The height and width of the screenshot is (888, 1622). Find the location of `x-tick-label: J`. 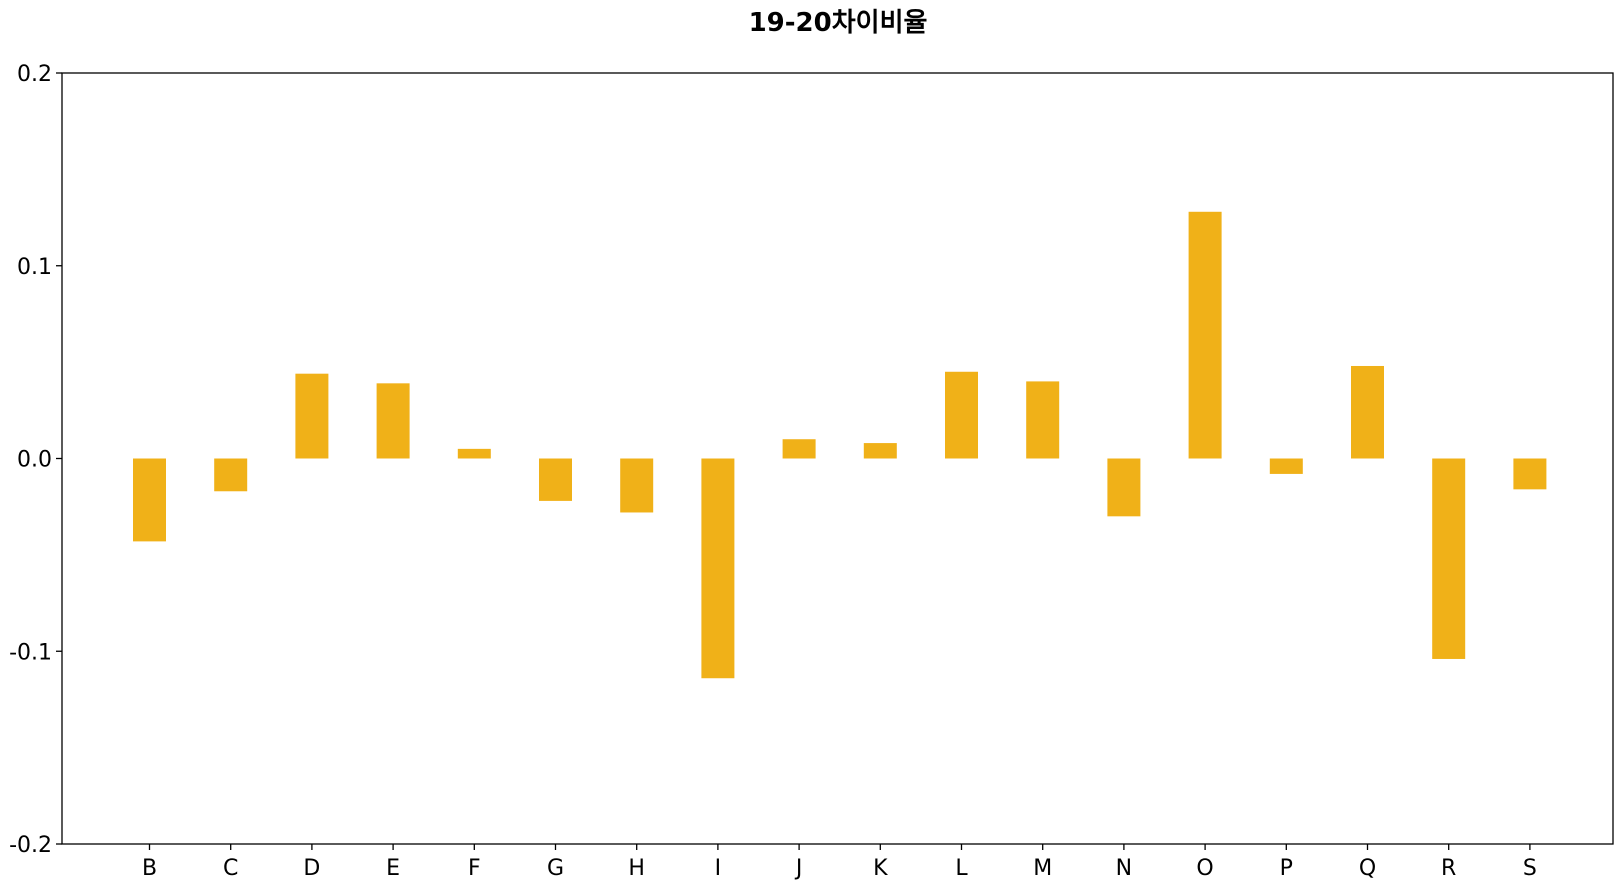

x-tick-label: J is located at coordinates (798, 868).